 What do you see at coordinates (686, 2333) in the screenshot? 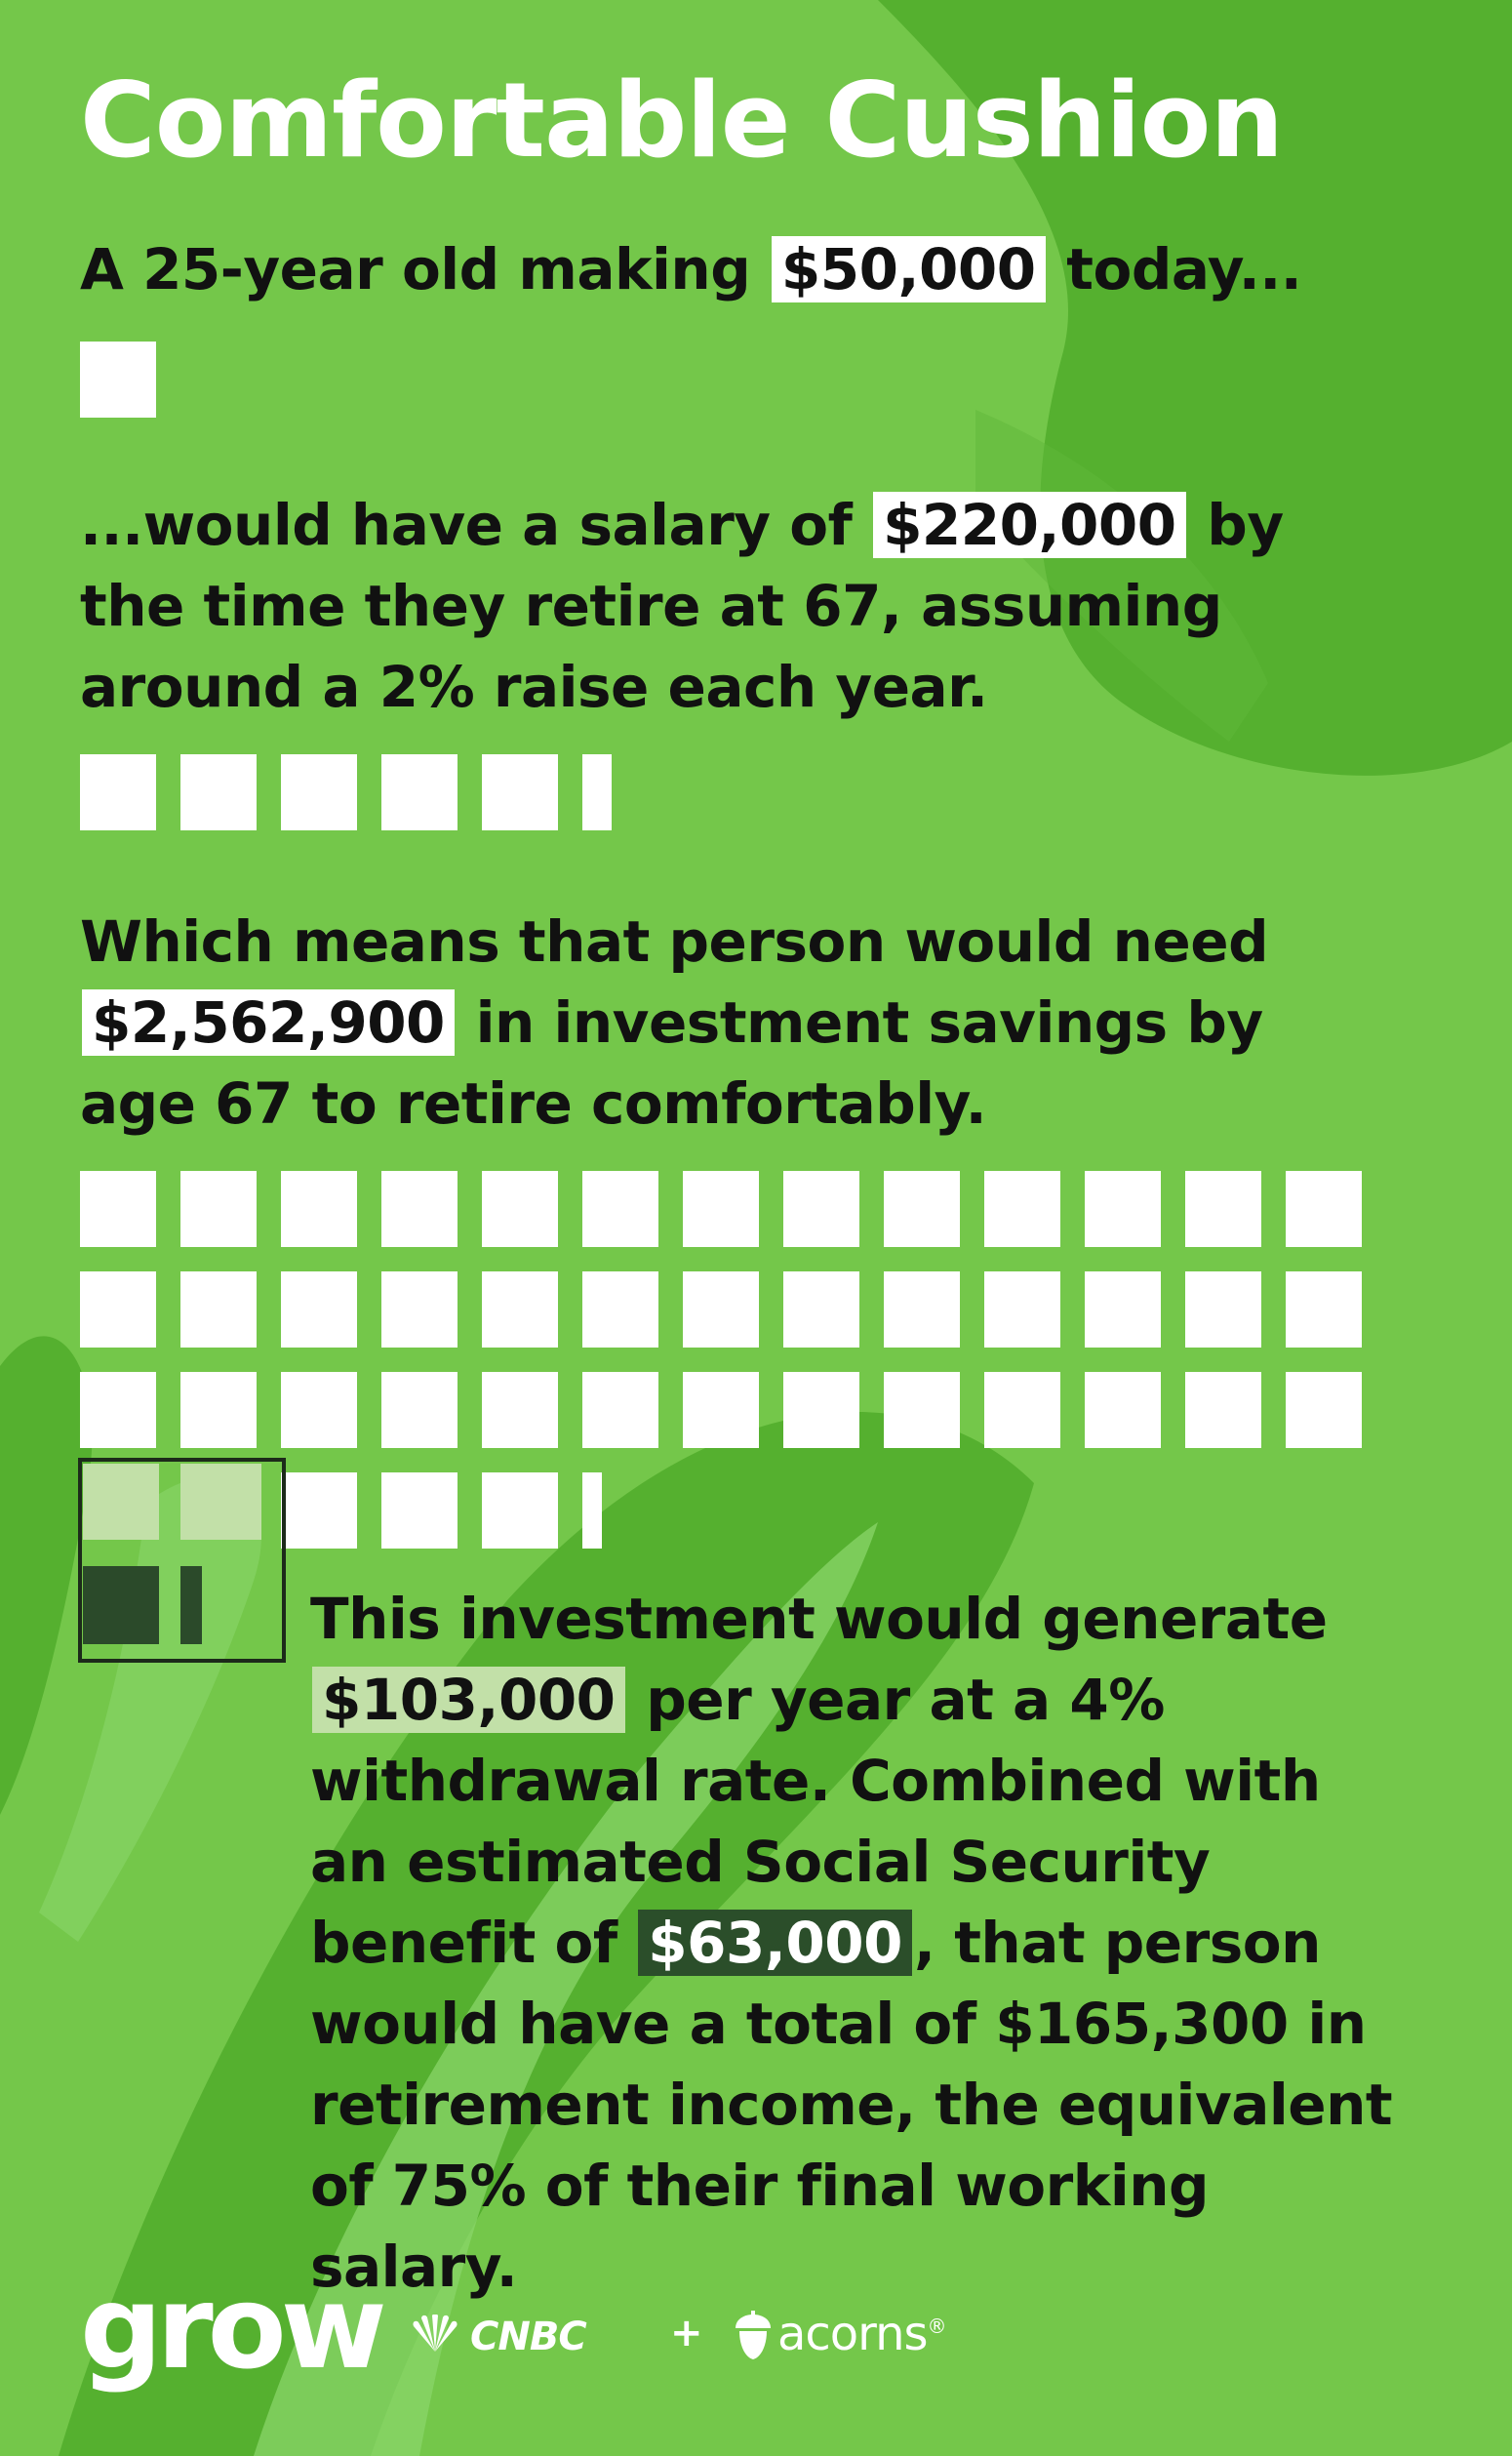
I see `plus-sign: +` at bounding box center [686, 2333].